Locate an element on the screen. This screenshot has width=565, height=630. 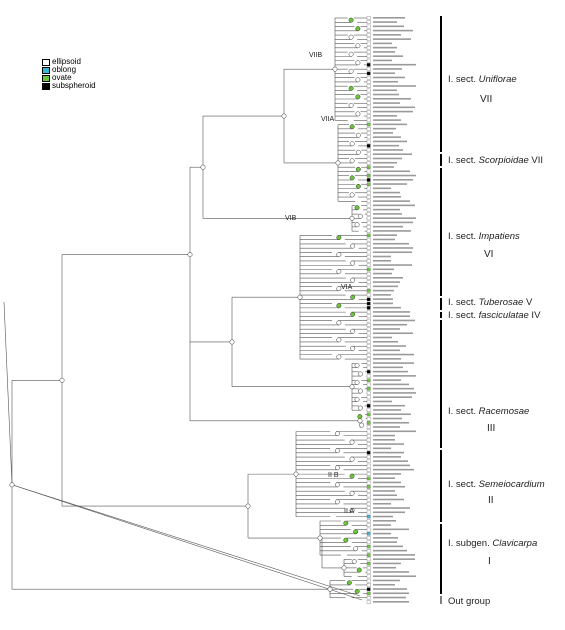
legend-swatch-ellipsoid is located at coordinates (46, 62).